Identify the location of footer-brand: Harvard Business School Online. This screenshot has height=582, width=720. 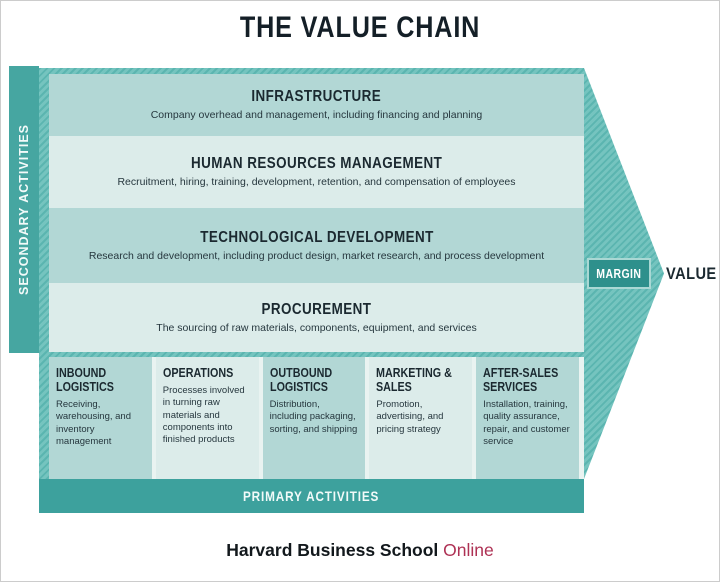
(360, 550).